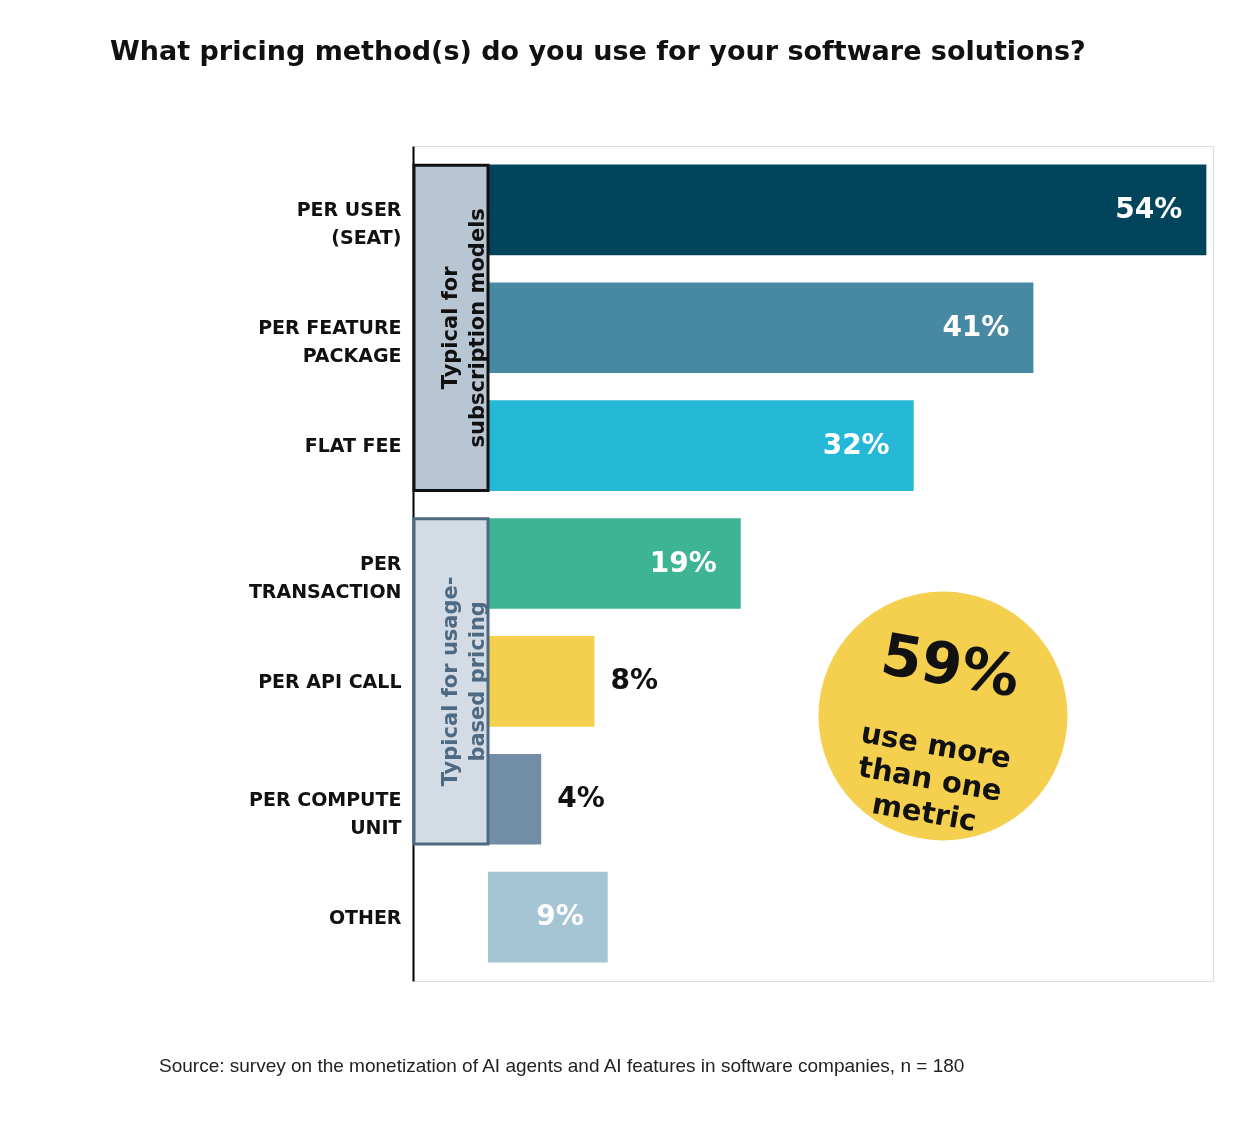 Image resolution: width=1240 pixels, height=1126 pixels. Describe the element at coordinates (856, 444) in the screenshot. I see `data-label: 32%` at that location.